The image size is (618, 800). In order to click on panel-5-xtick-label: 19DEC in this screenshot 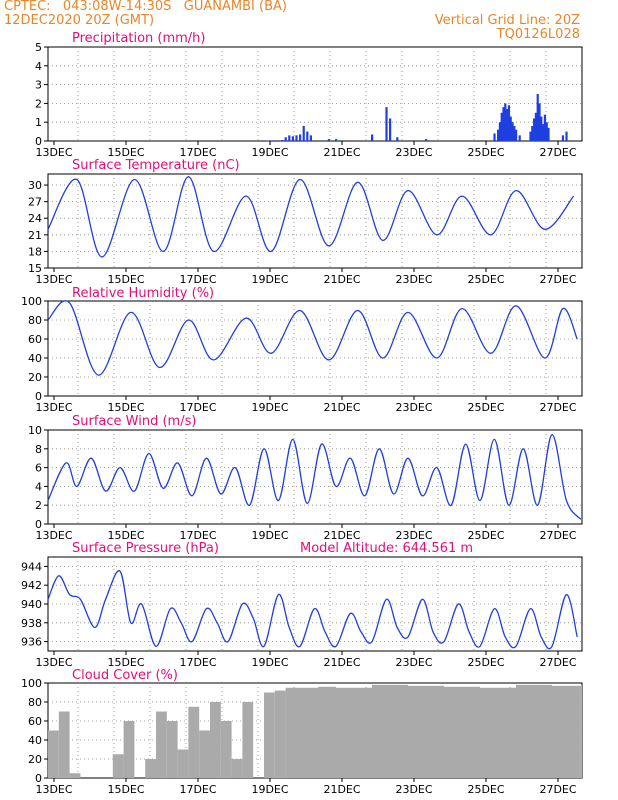, I will do `click(269, 662)`.